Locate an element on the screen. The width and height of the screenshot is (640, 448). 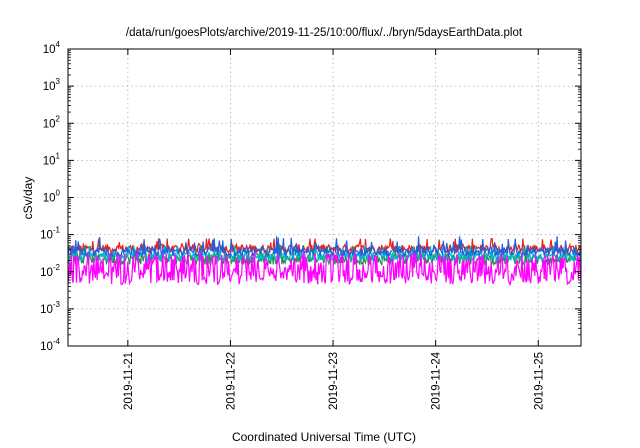
x-tick-label: 2019-11-23 is located at coordinates (334, 381).